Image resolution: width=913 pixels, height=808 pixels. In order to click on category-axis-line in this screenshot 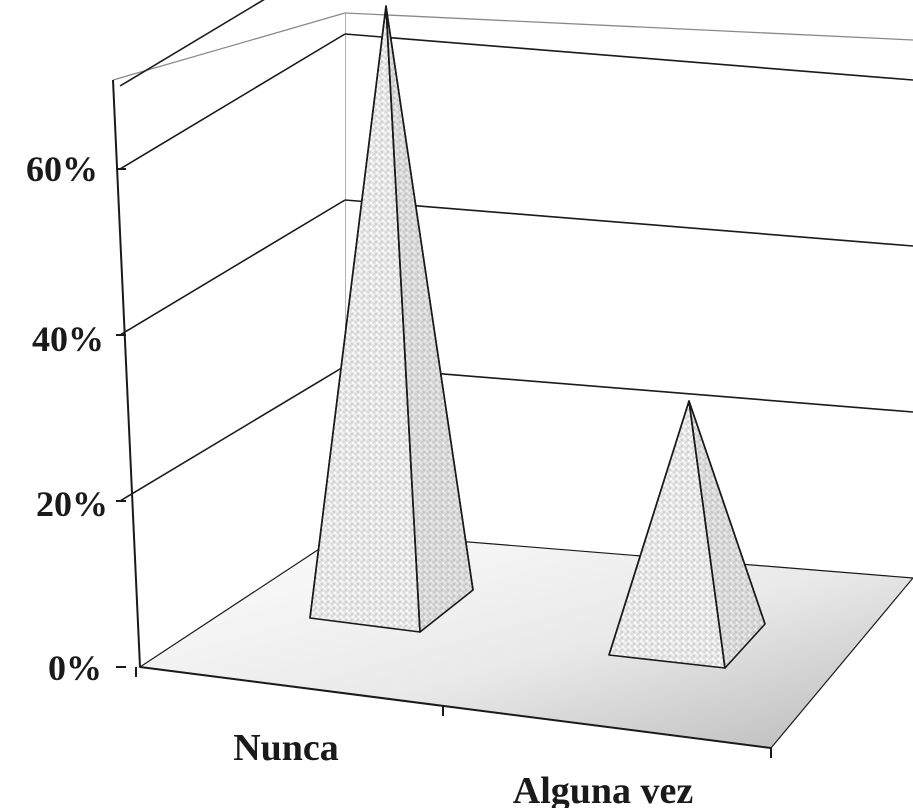, I will do `click(455, 707)`.